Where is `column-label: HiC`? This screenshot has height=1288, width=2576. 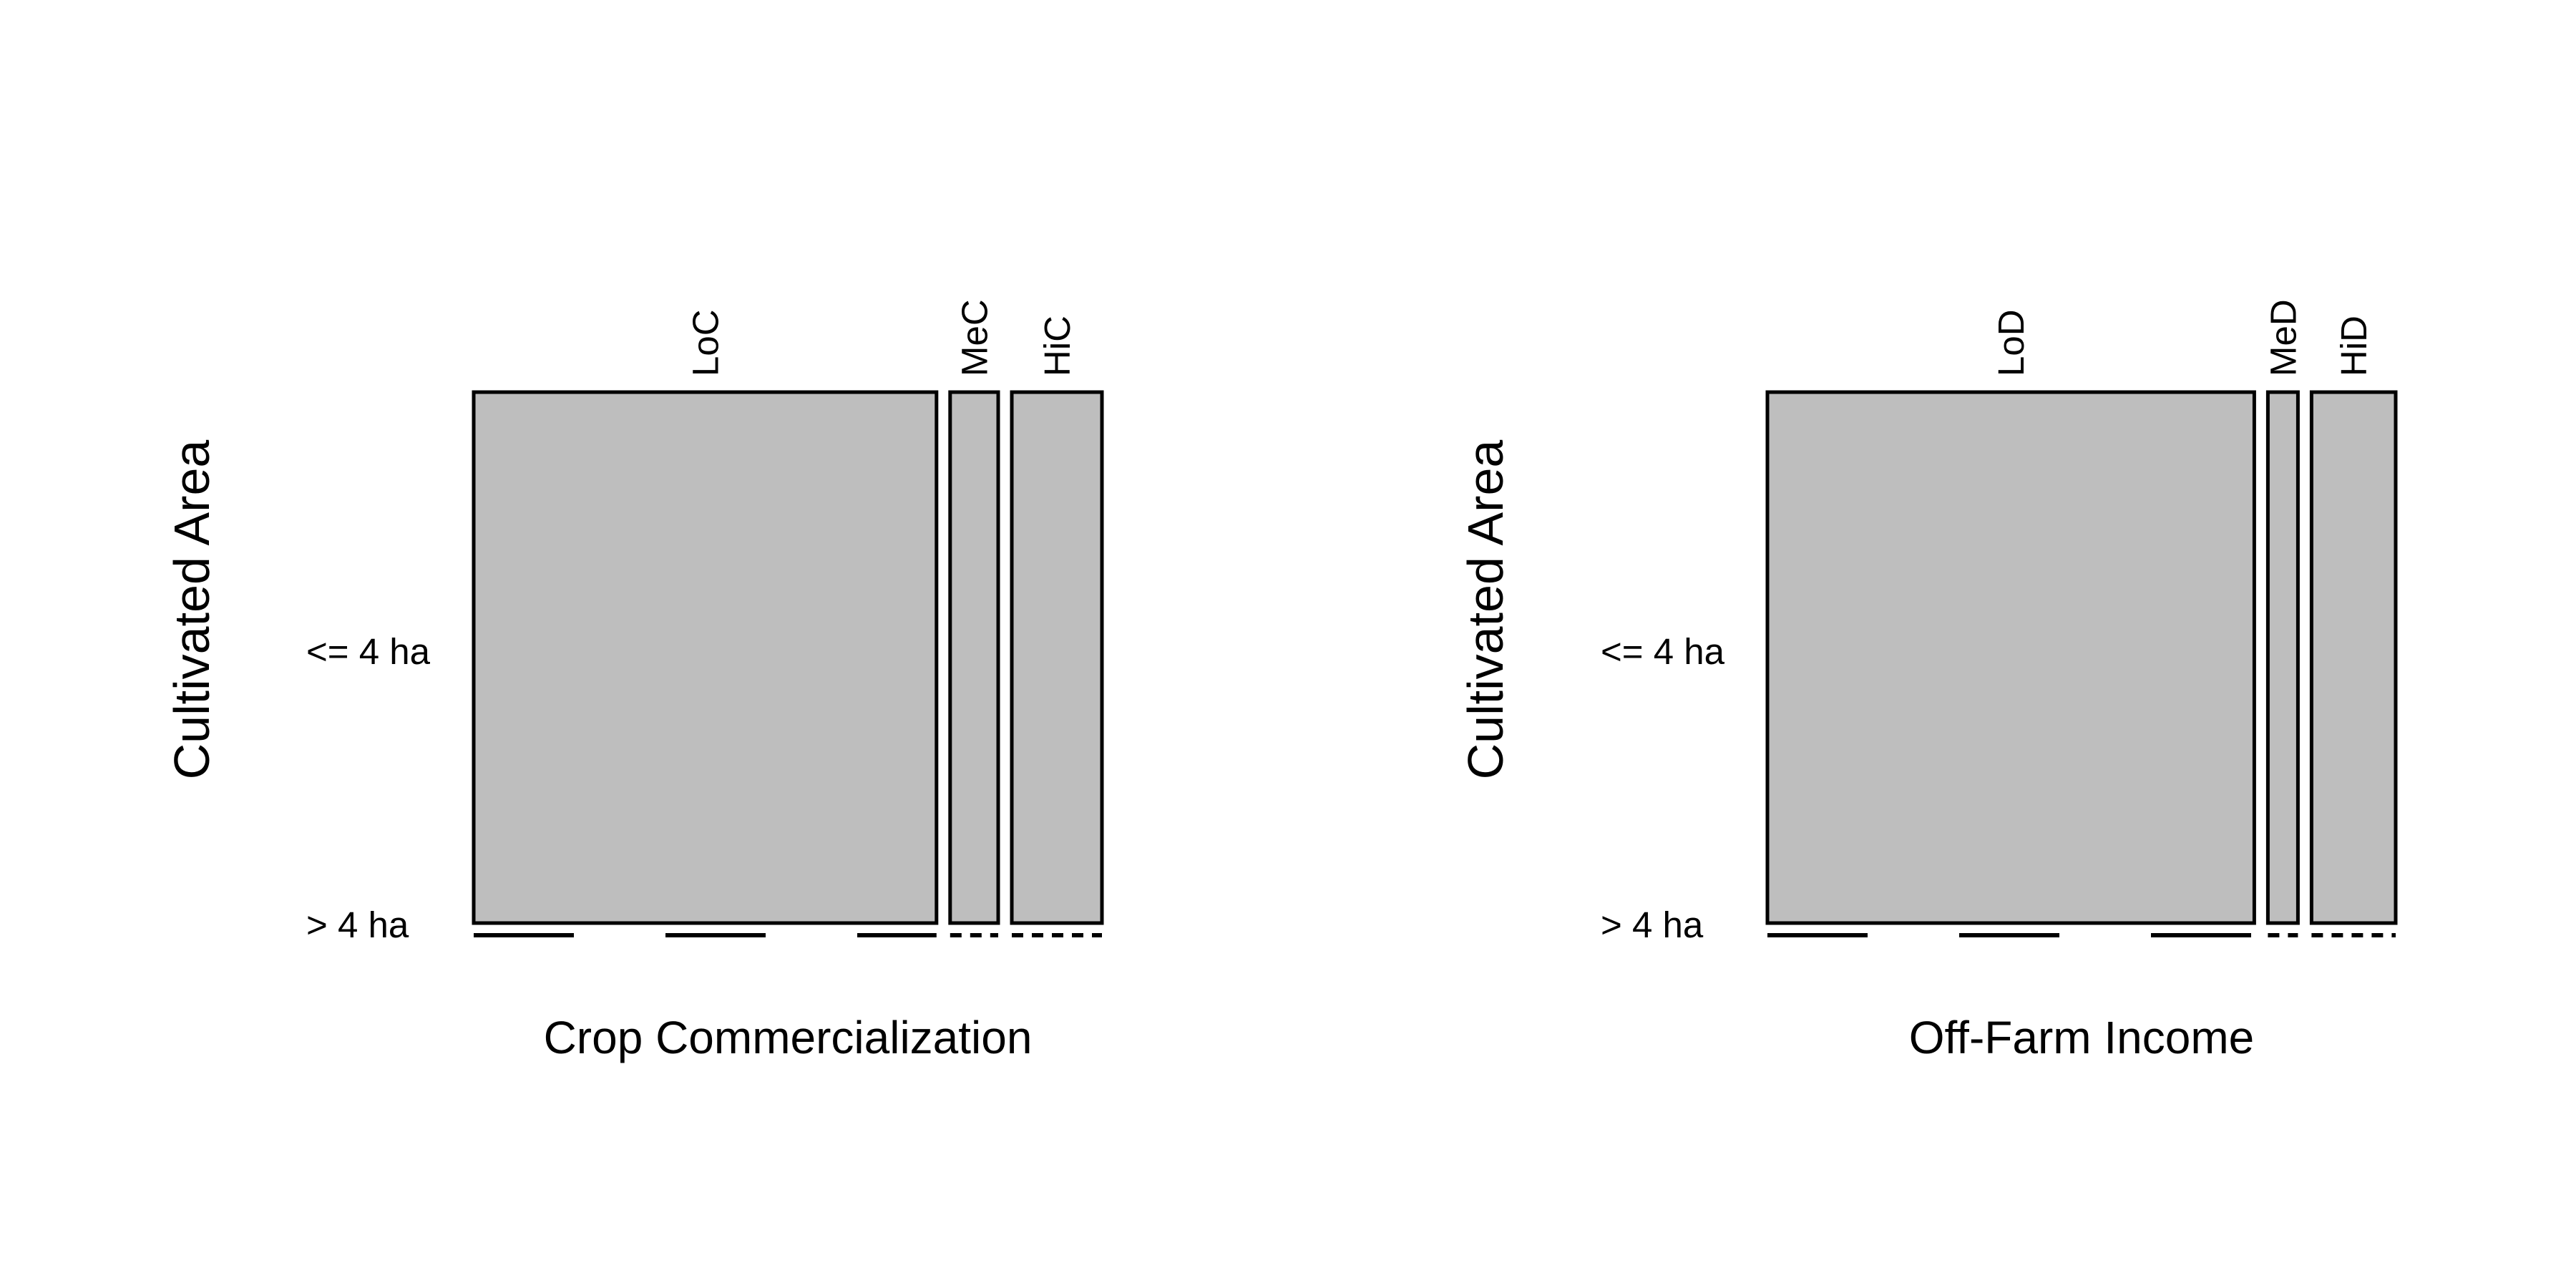 column-label: HiC is located at coordinates (1057, 346).